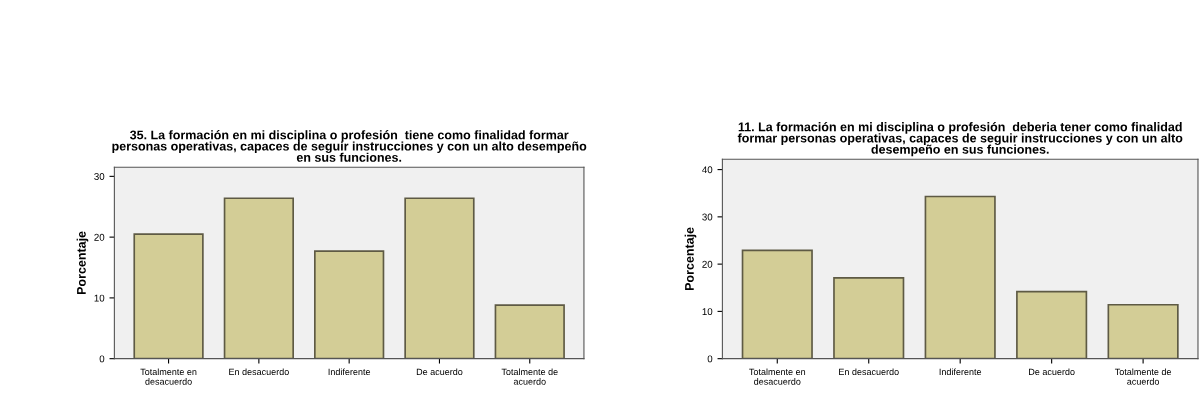 Image resolution: width=1204 pixels, height=403 pixels. I want to click on y-tick-label: 40, so click(707, 170).